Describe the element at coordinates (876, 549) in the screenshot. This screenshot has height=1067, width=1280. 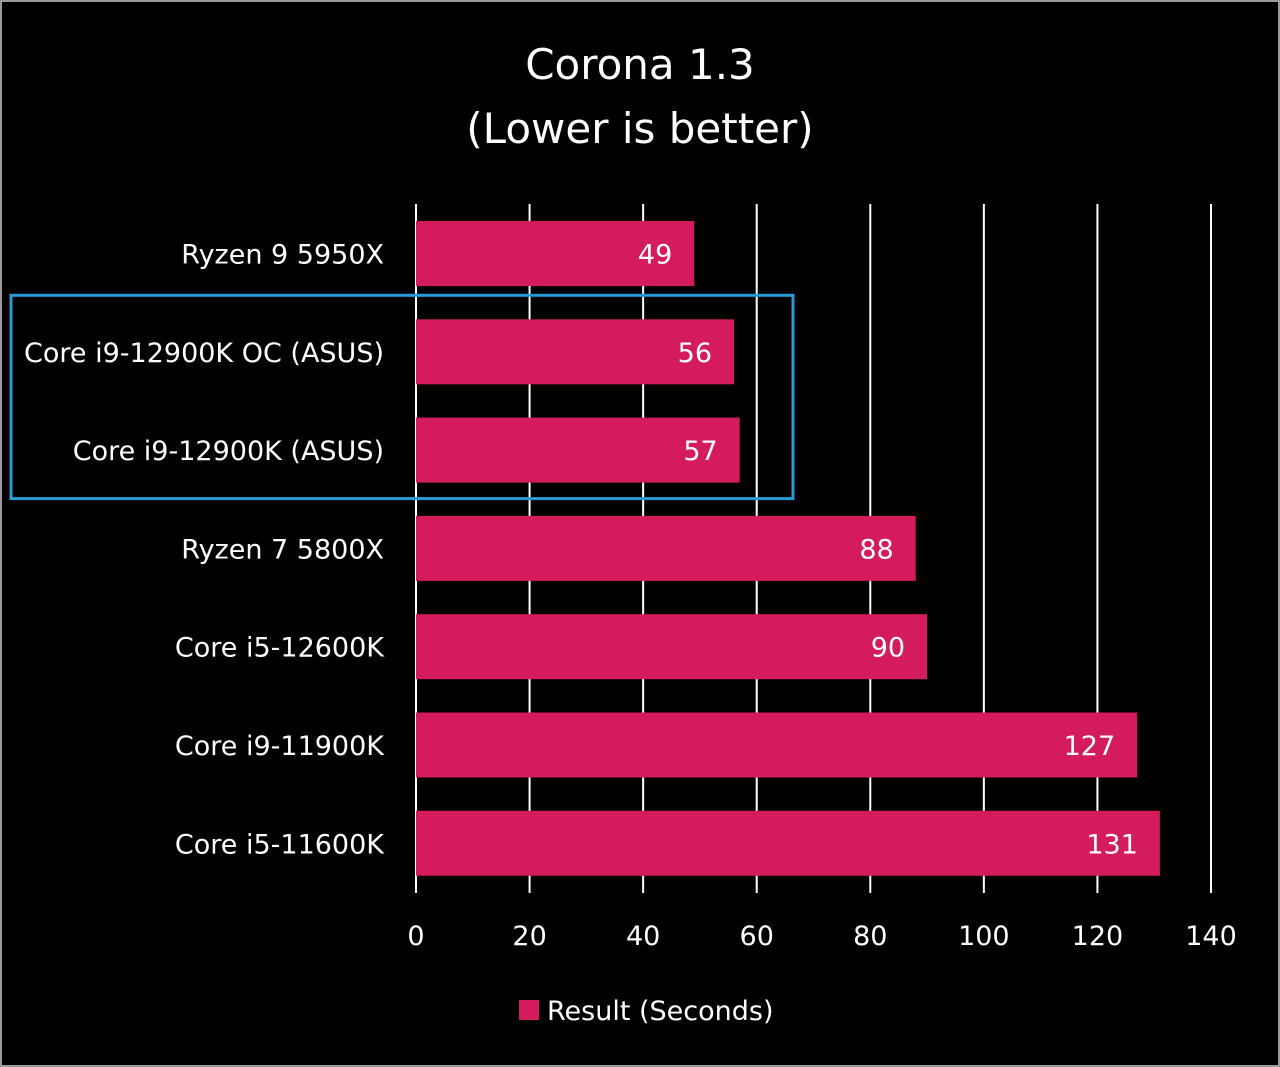
I see `data-label: 88` at that location.